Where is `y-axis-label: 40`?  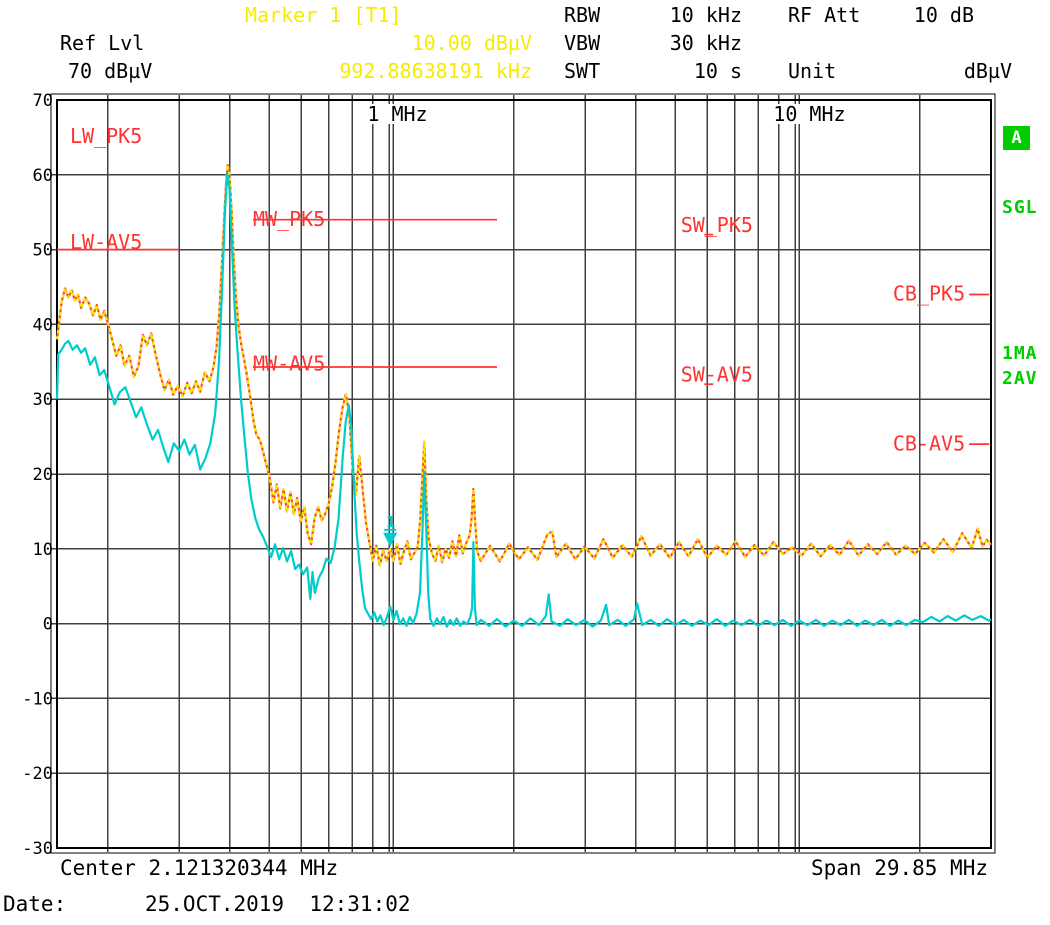 y-axis-label: 40 is located at coordinates (43, 325).